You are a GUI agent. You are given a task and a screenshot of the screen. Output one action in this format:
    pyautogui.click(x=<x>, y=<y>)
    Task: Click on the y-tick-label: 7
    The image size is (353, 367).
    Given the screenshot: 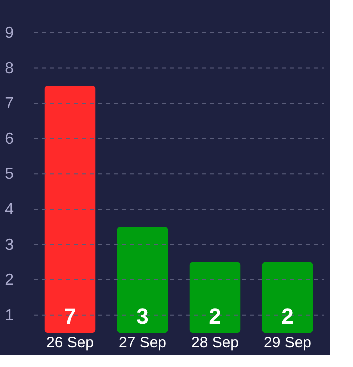 What is the action you would take?
    pyautogui.click(x=9, y=104)
    